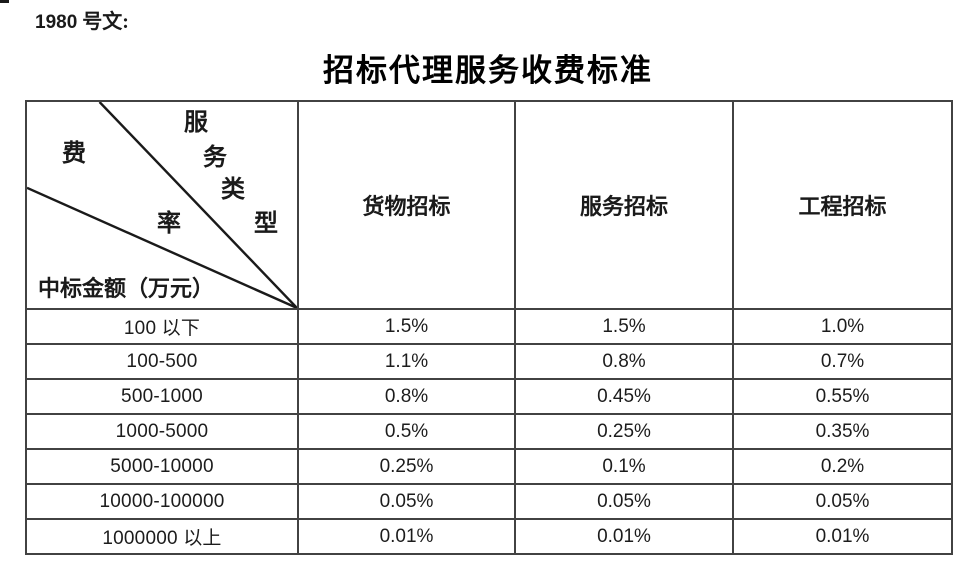  I want to click on table-row: 100 以下 1.5% 1.5% 1.0%, so click(489, 326).